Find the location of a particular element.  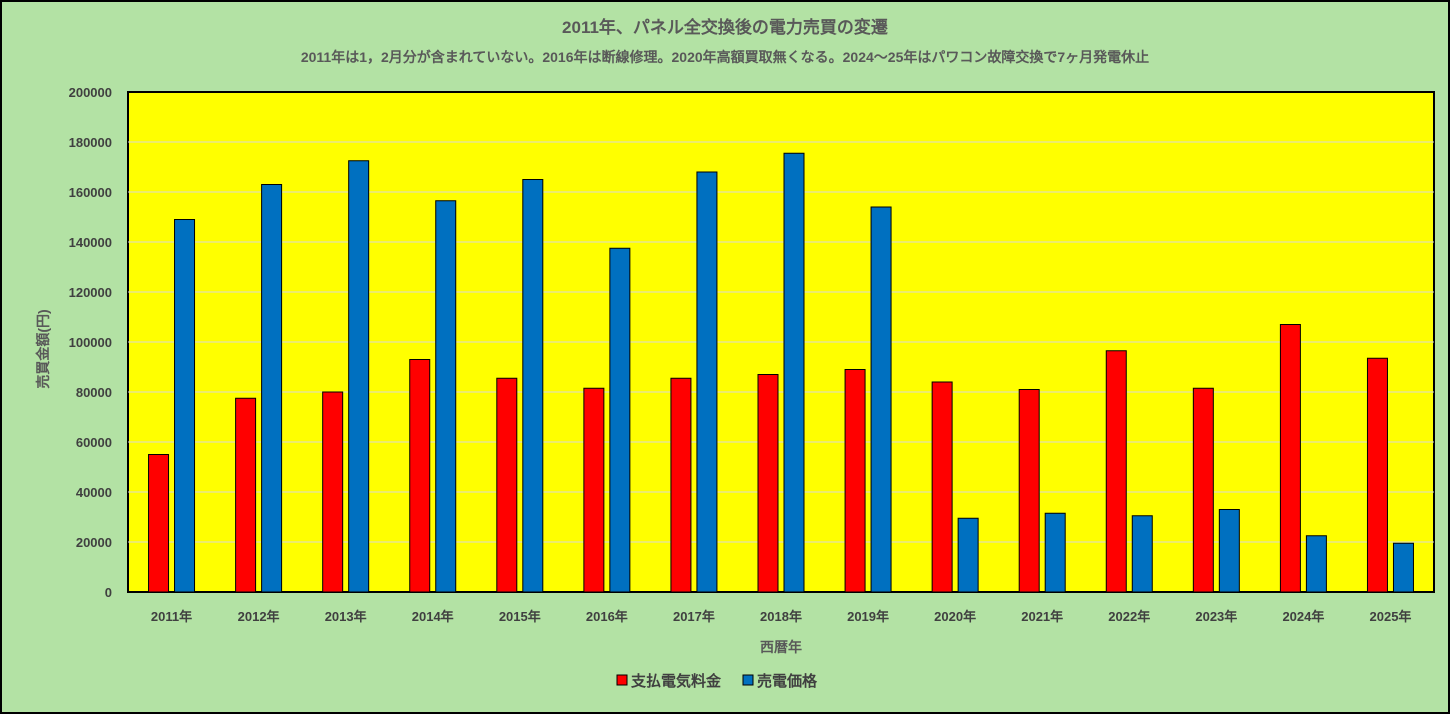

x-tick-label: 2015年 is located at coordinates (520, 616).